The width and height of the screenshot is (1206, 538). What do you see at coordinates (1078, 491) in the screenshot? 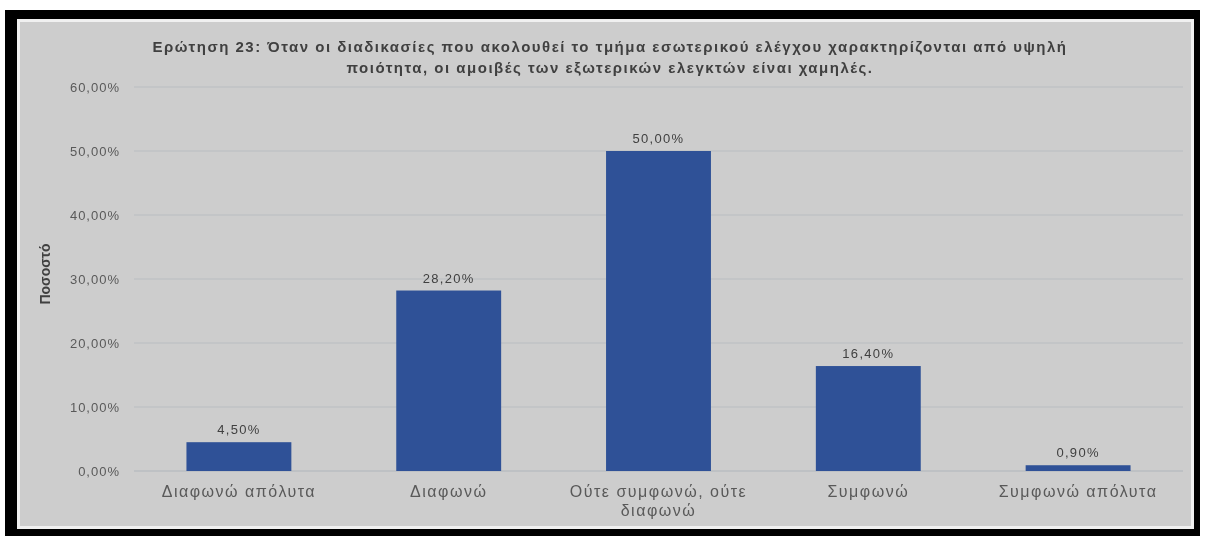
I see `x-tick-label: Συμφωνώ απόλυτα` at bounding box center [1078, 491].